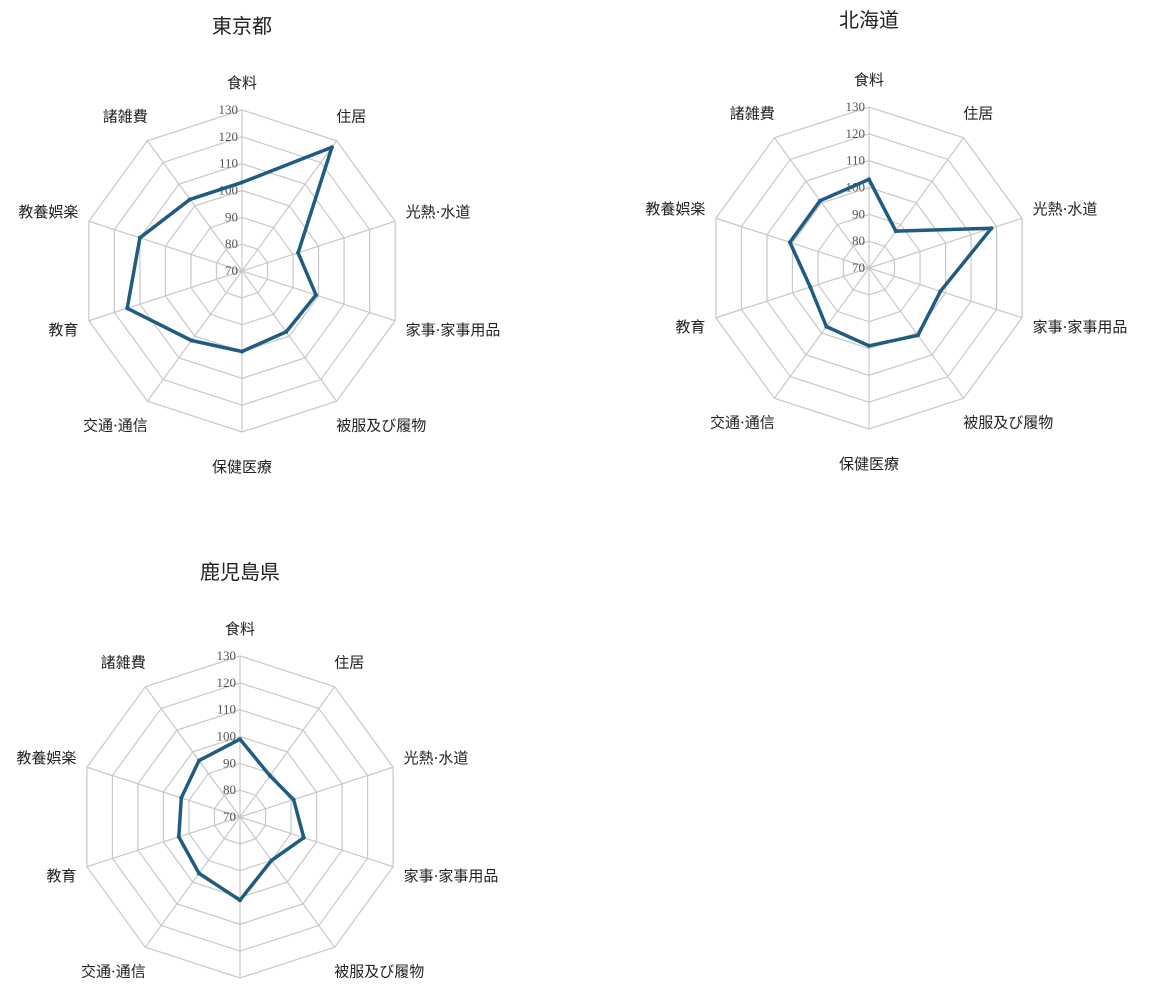 This screenshot has width=1149, height=1005. What do you see at coordinates (869, 20) in the screenshot?
I see `chart-title: 北海道` at bounding box center [869, 20].